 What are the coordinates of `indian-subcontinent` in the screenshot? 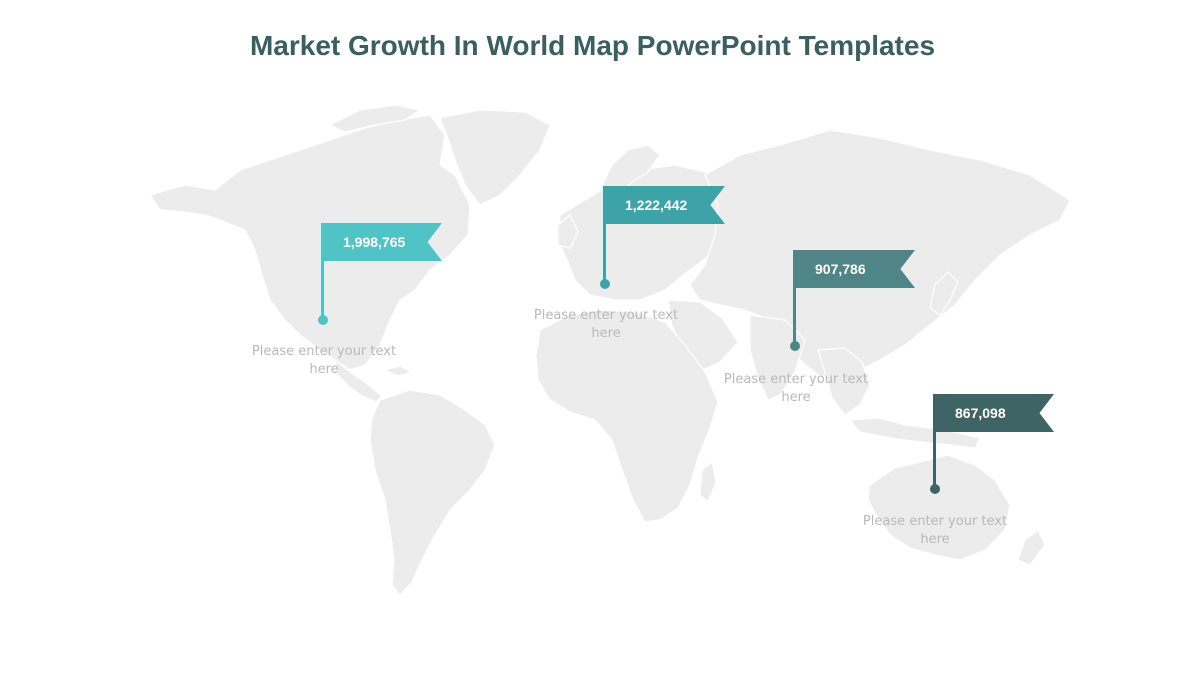 It's located at (777, 357).